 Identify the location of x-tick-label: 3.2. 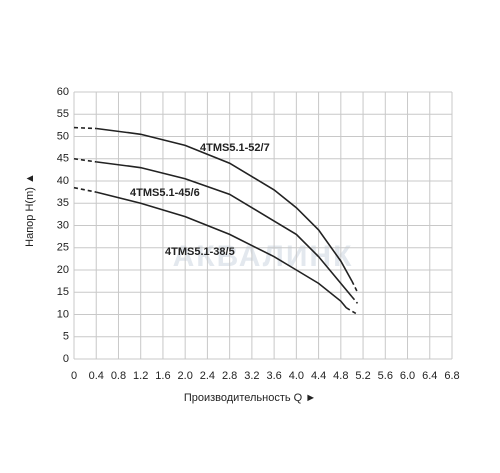
(251, 376).